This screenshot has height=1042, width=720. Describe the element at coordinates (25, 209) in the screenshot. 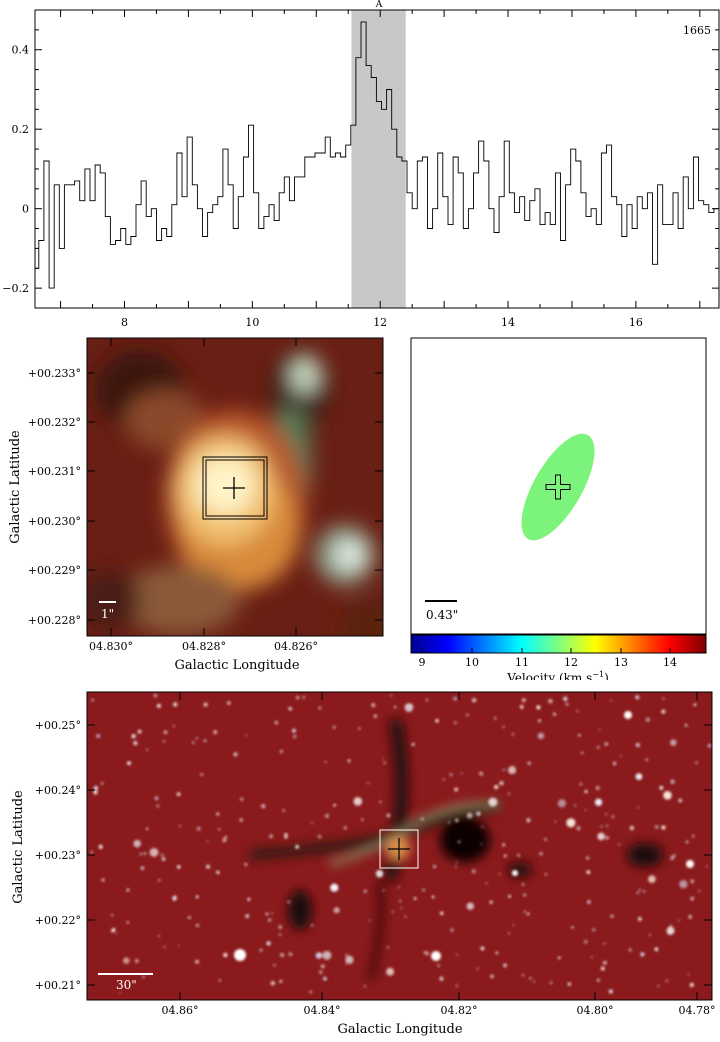

I see `y-tick-label: 0` at that location.